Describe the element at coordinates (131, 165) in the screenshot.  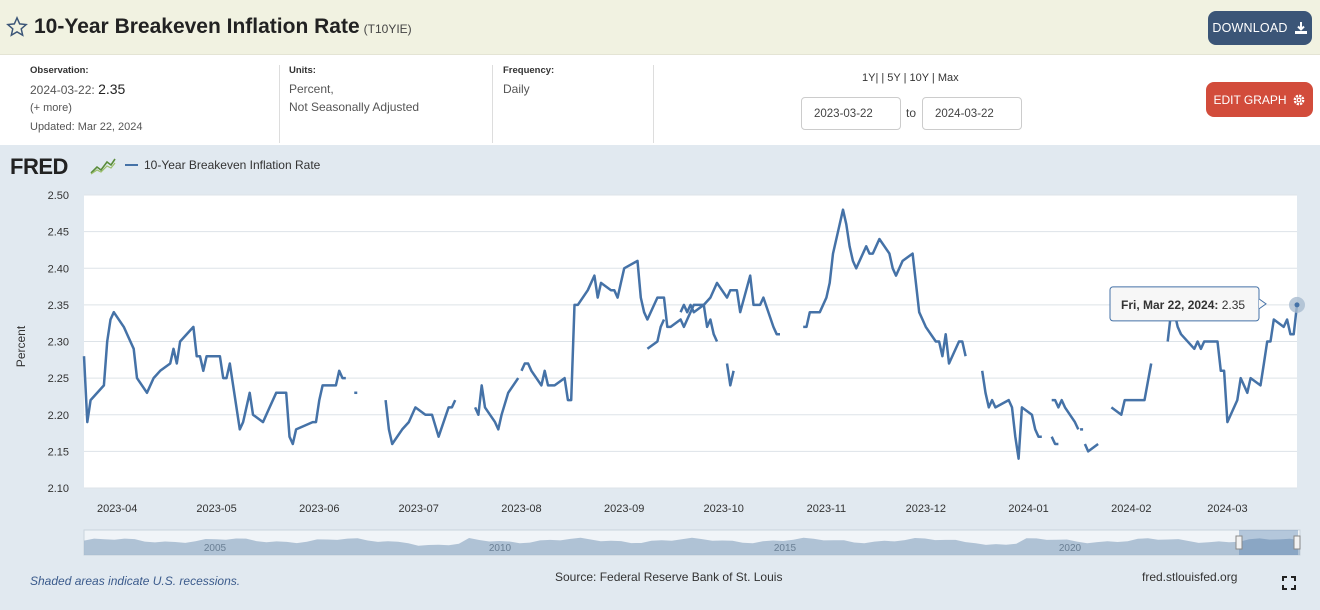
I see `legend-swatch` at that location.